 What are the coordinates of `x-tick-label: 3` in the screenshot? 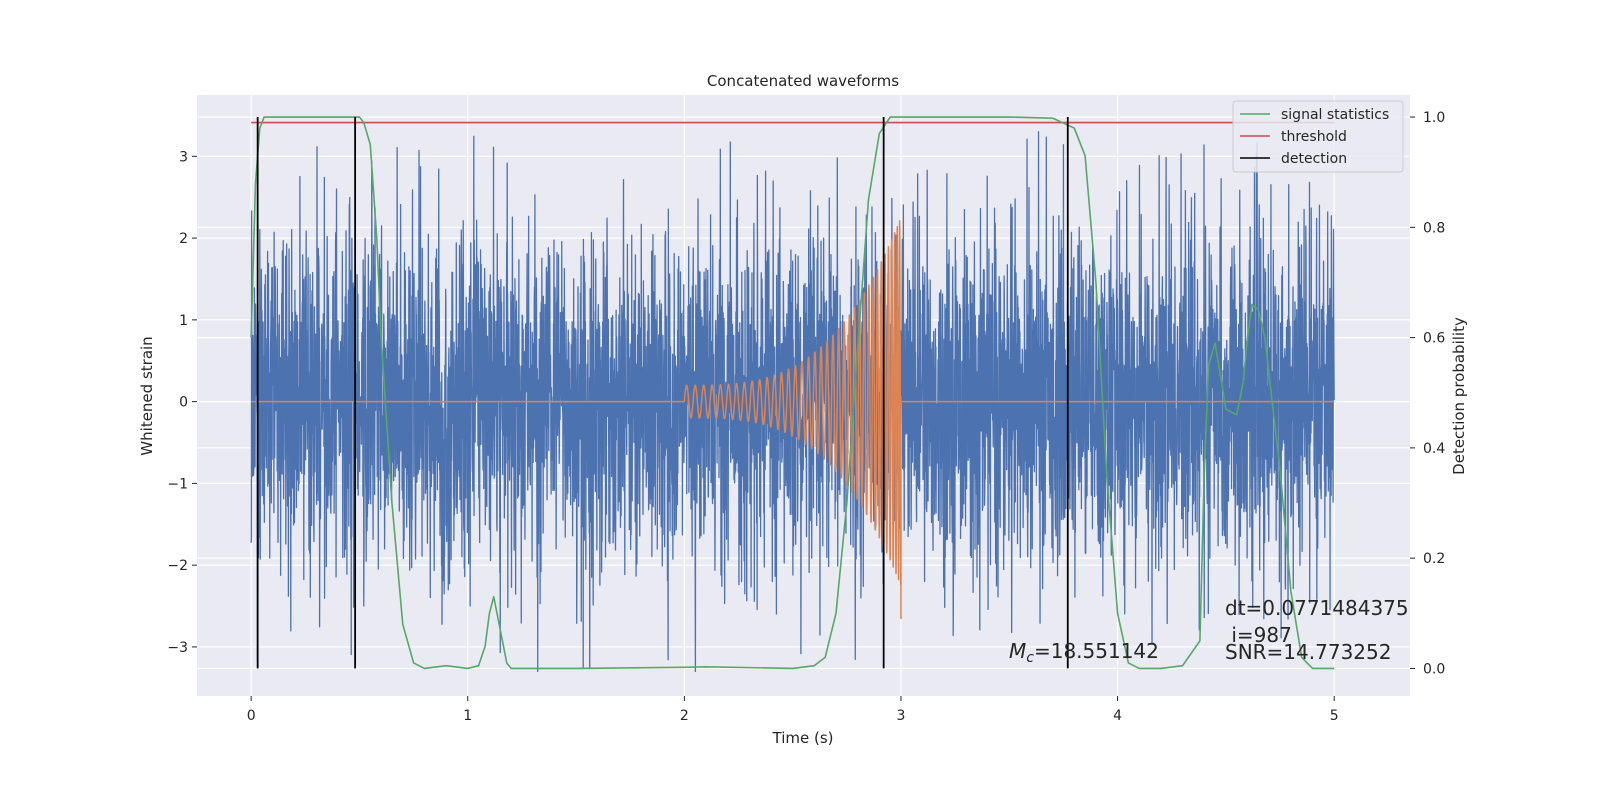 It's located at (901, 716).